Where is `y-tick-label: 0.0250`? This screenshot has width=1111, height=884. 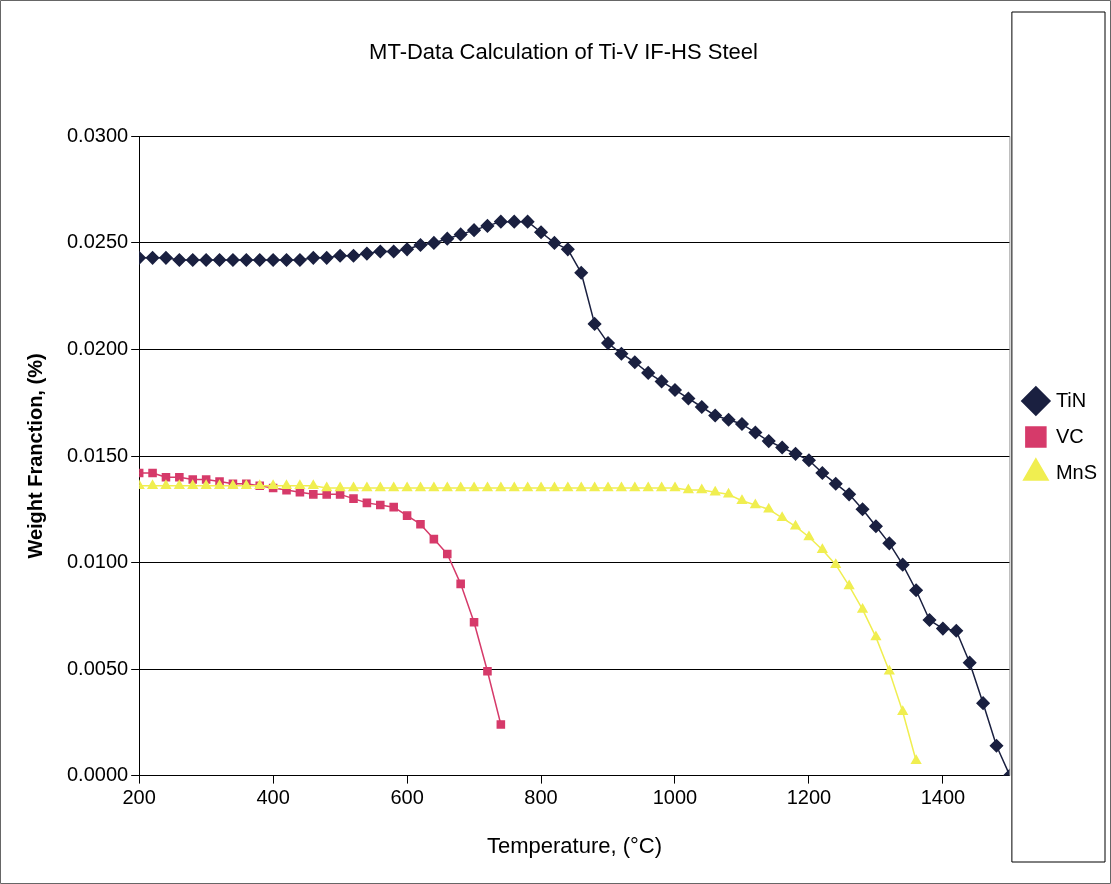 y-tick-label: 0.0250 is located at coordinates (98, 241).